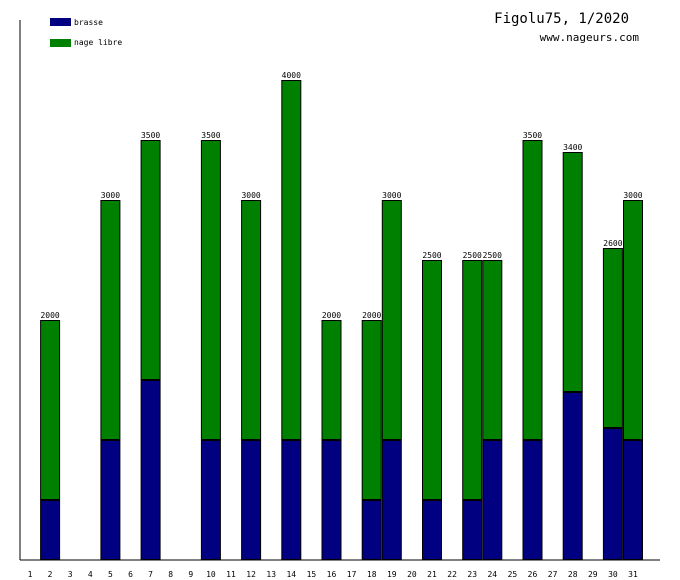 Image resolution: width=680 pixels, height=580 pixels. What do you see at coordinates (190, 574) in the screenshot?
I see `x-tick-label: 9` at bounding box center [190, 574].